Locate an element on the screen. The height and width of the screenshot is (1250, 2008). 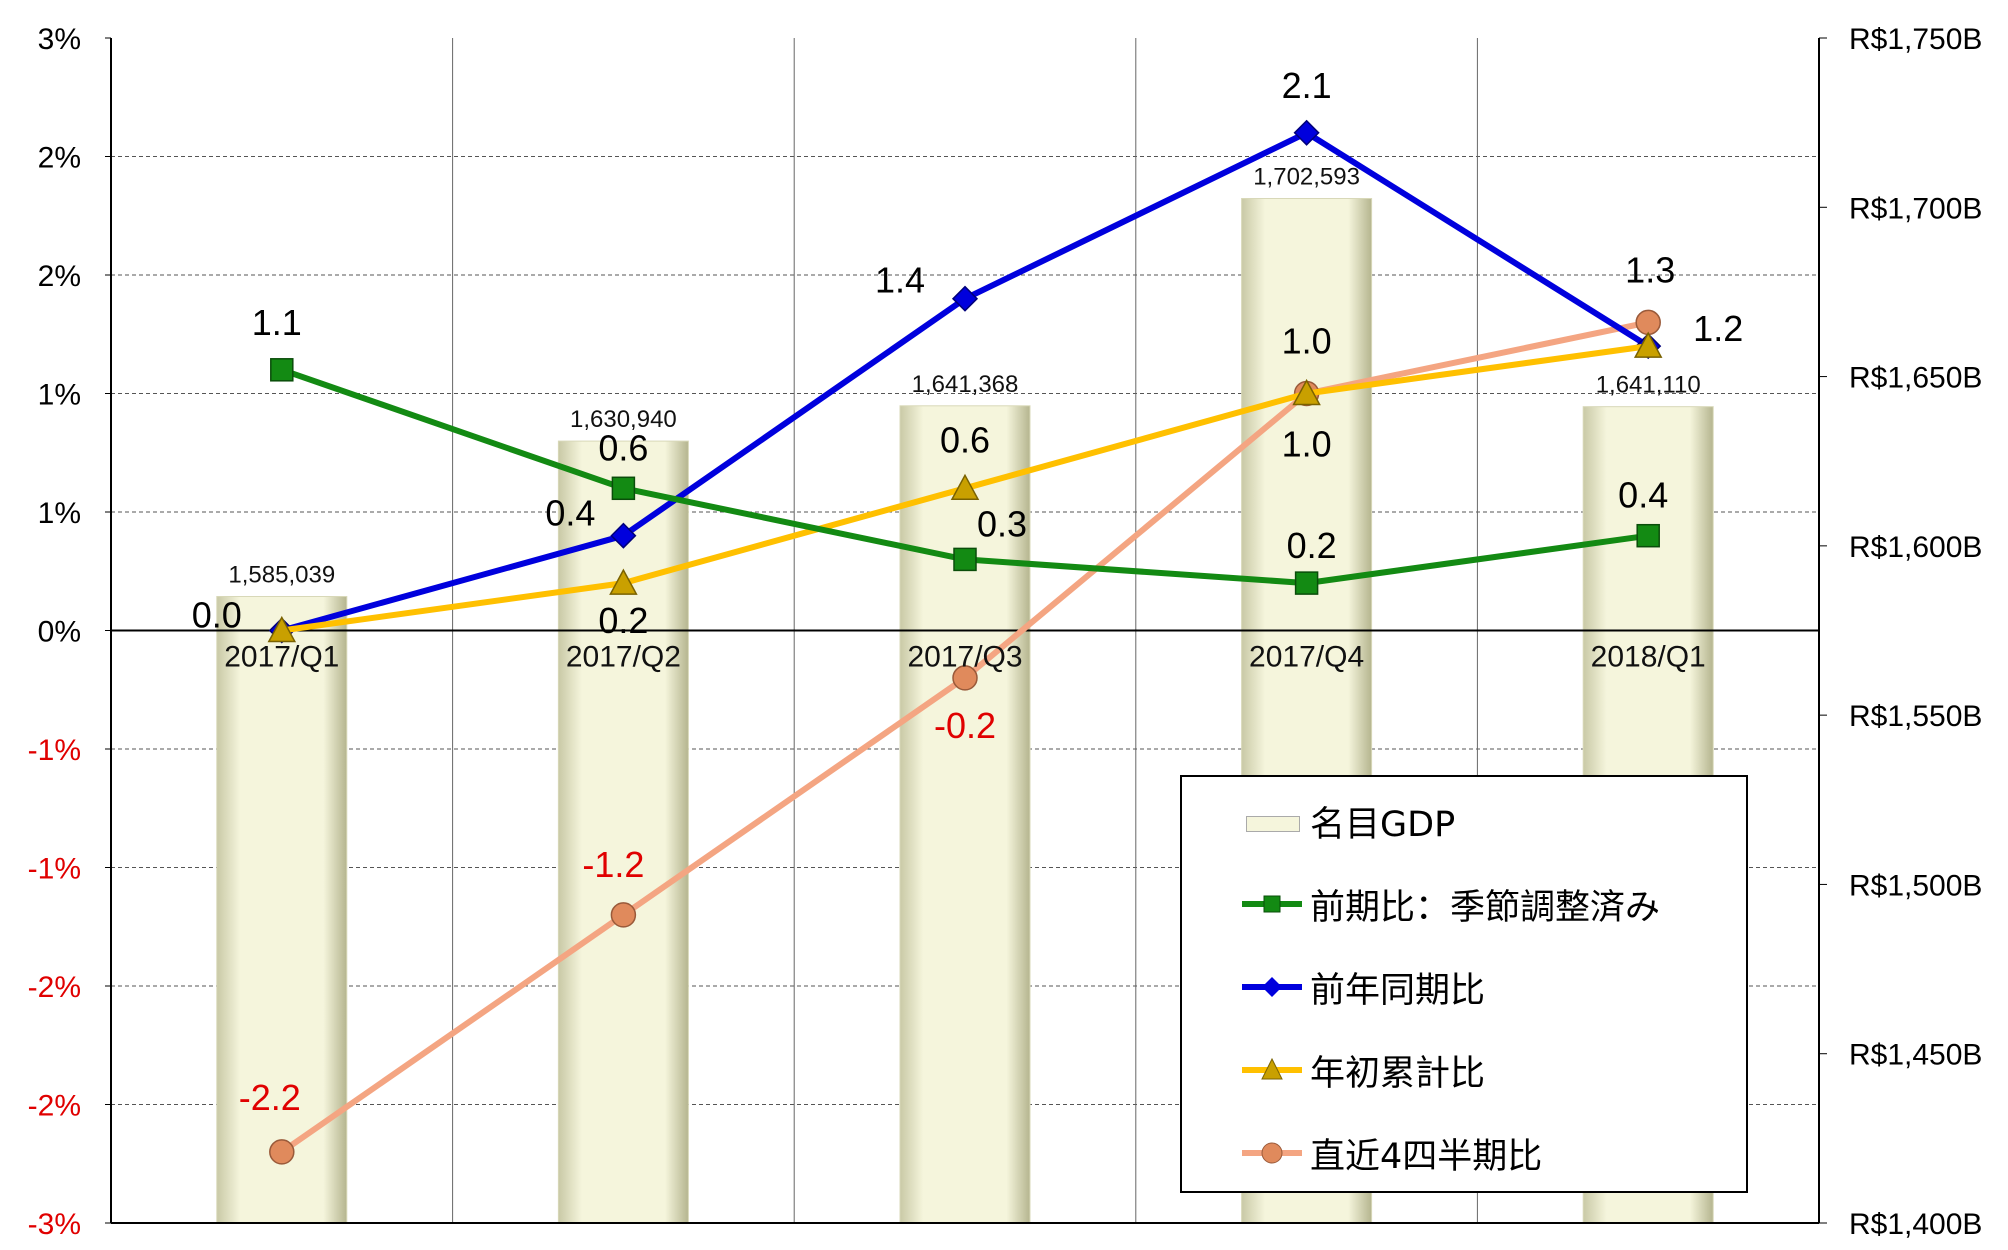
bar-value-label: 1,702,593 is located at coordinates (1306, 177).